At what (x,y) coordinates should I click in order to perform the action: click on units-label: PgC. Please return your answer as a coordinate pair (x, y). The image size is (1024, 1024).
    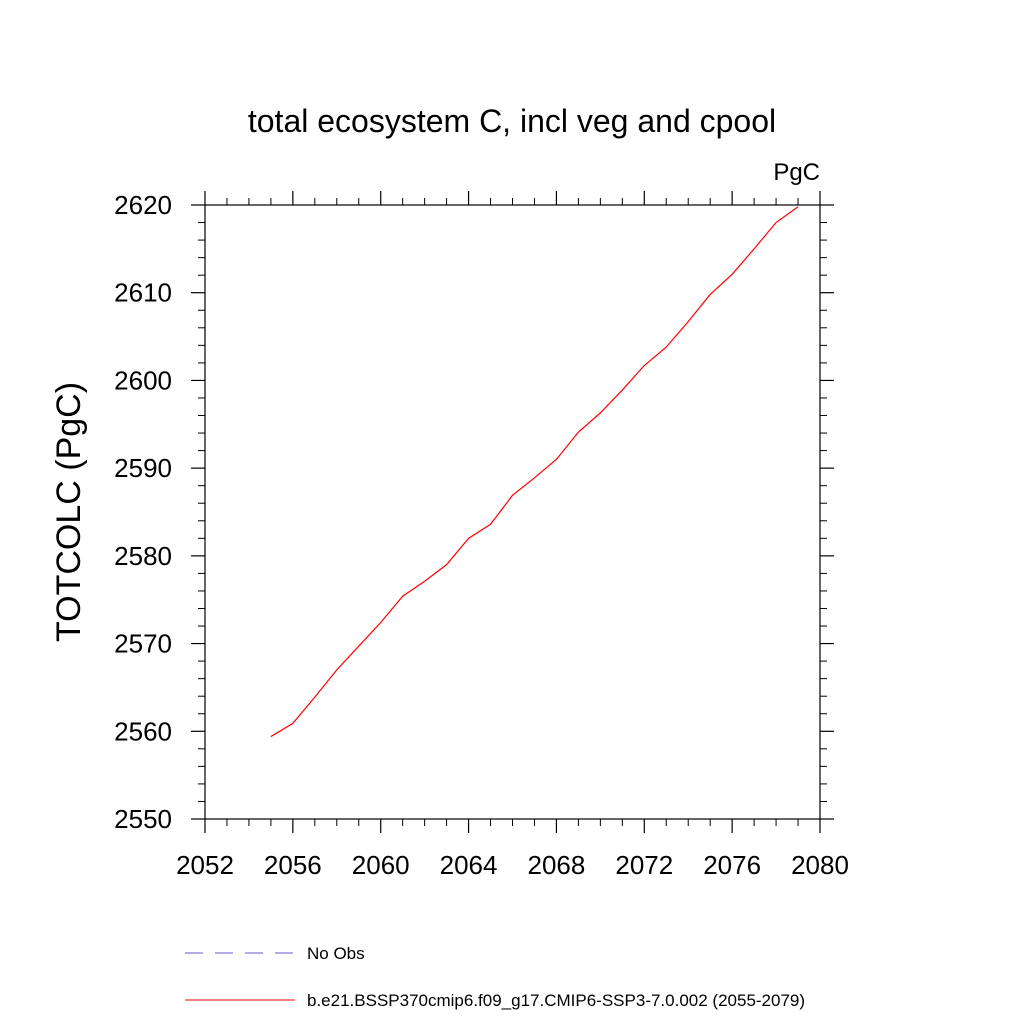
    Looking at the image, I should click on (796, 172).